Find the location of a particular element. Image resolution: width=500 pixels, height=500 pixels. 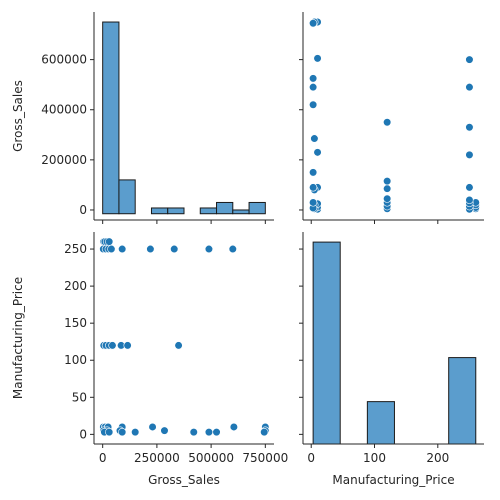

x-tick-label: 200 is located at coordinates (437, 458).